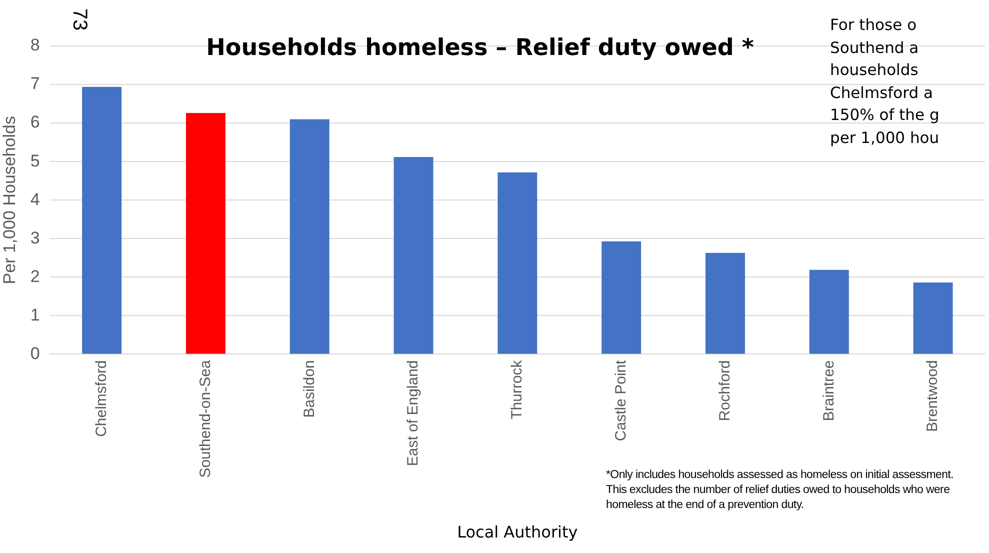  I want to click on y-tick-label: 7, so click(35, 84).